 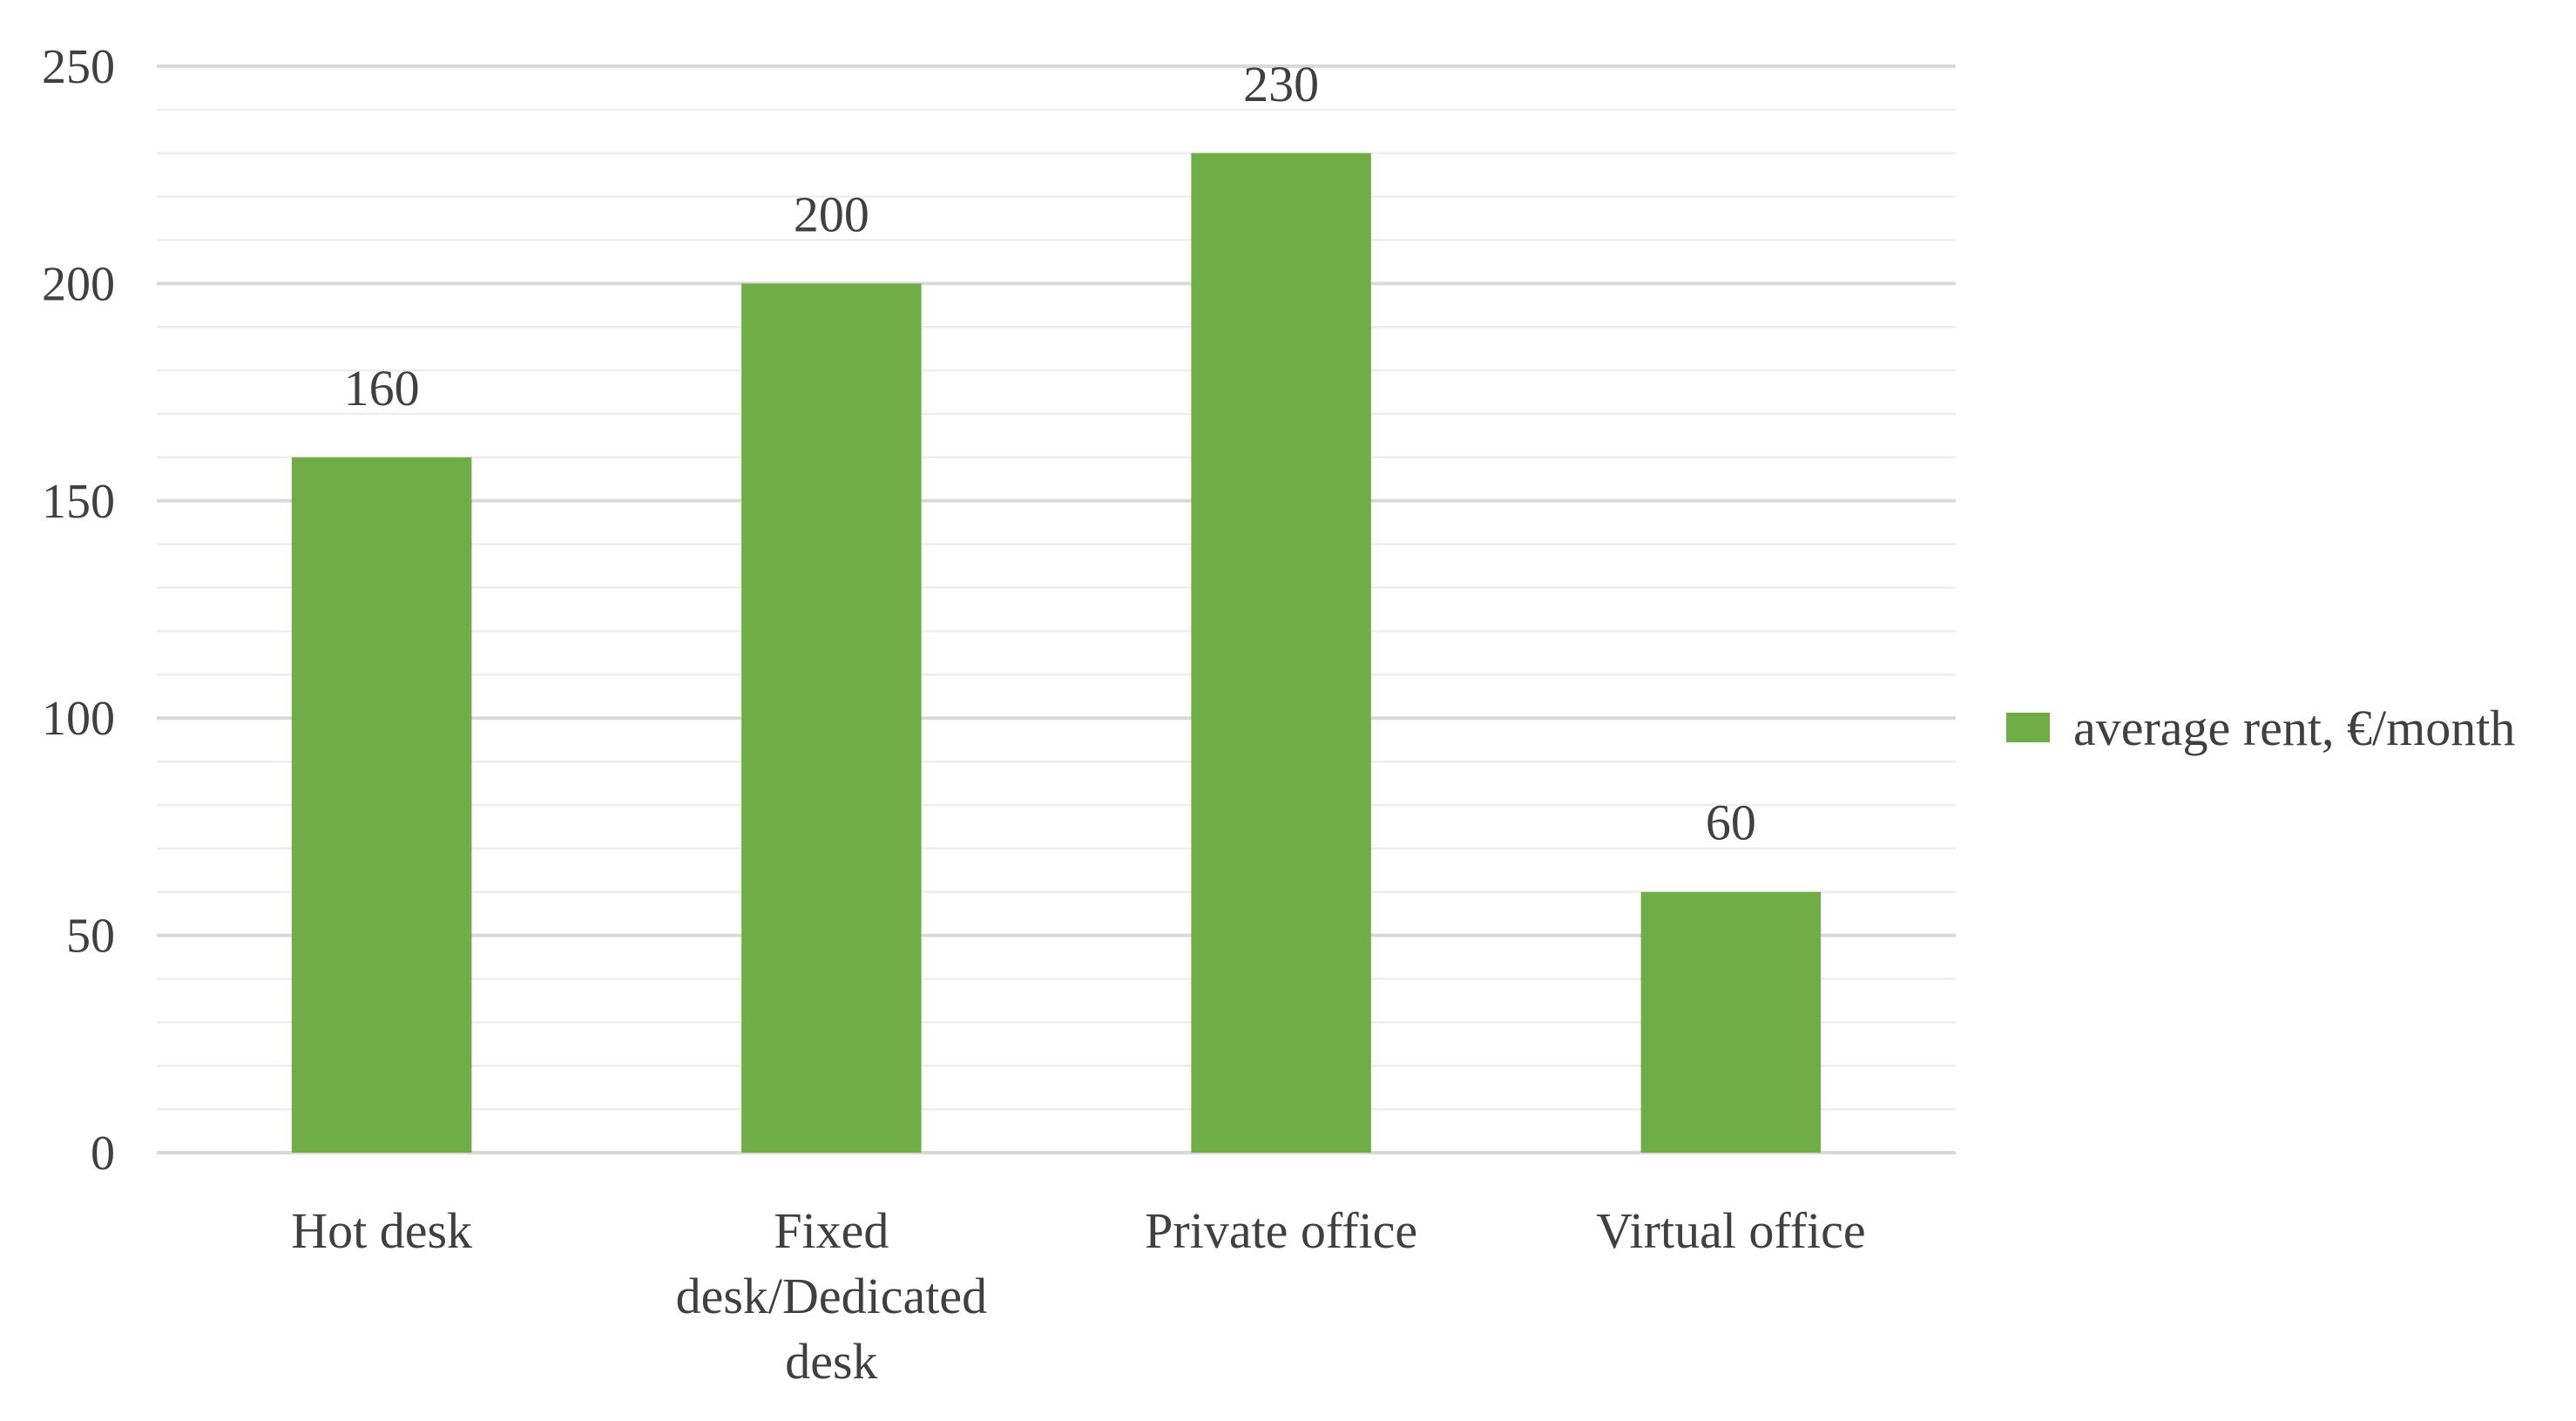 What do you see at coordinates (2294, 728) in the screenshot?
I see `legend-label: average rent, €/month` at bounding box center [2294, 728].